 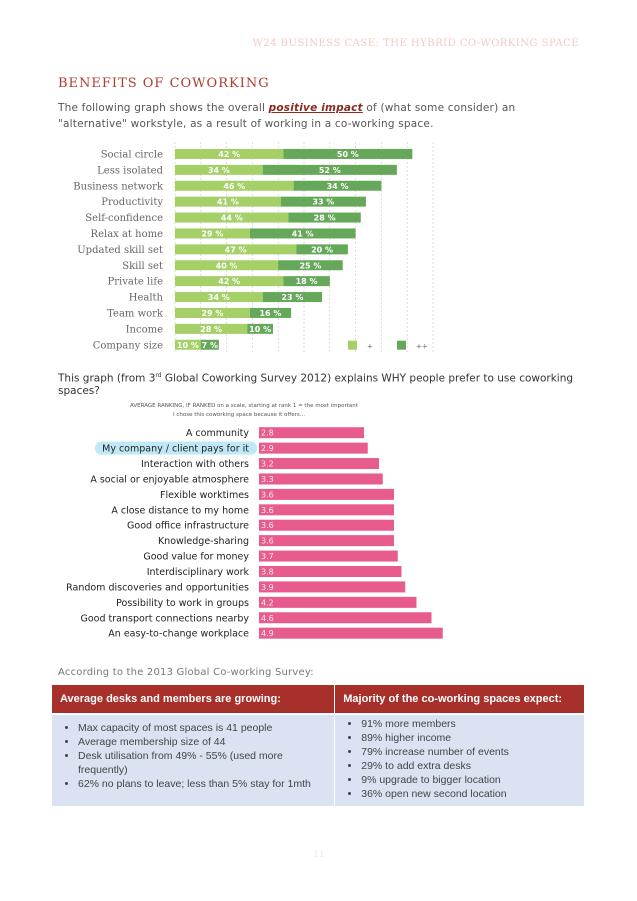 I want to click on category-label: Interdisciplinary work, so click(x=198, y=572).